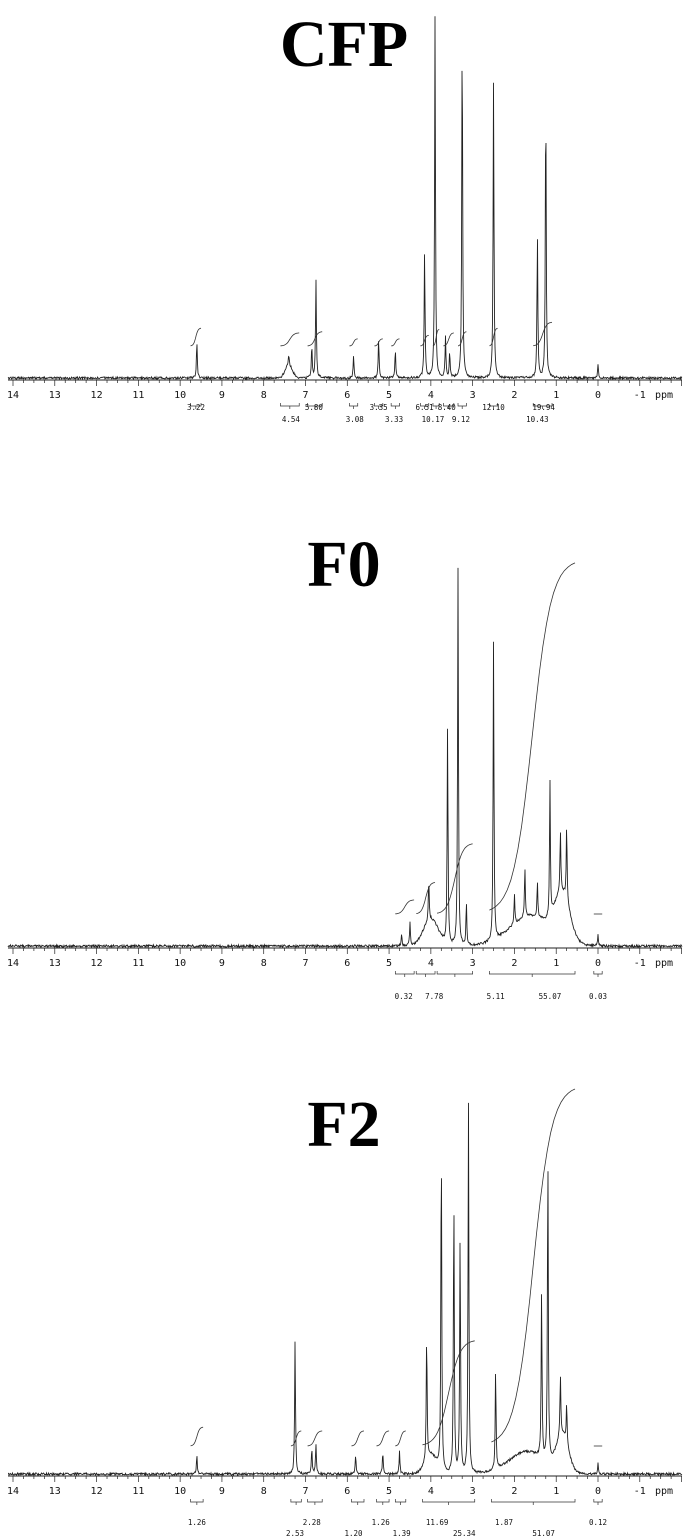 The image size is (688, 1539). I want to click on integral-value-label: 10.43, so click(537, 419).